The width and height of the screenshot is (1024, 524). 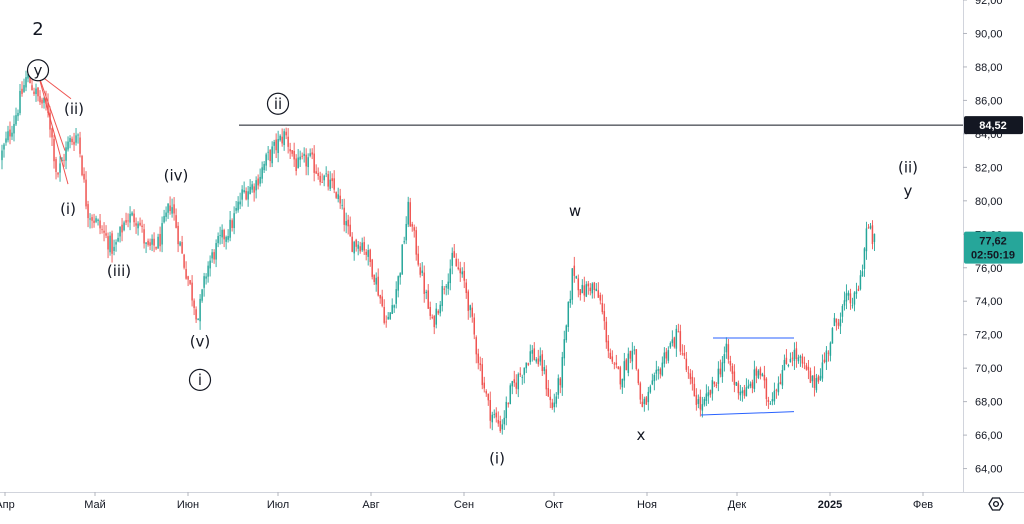 I want to click on time-axis: Апр Май Июн Июл Авг Сен Окт Ноя Дек 2025 Фев, so click(x=466, y=501).